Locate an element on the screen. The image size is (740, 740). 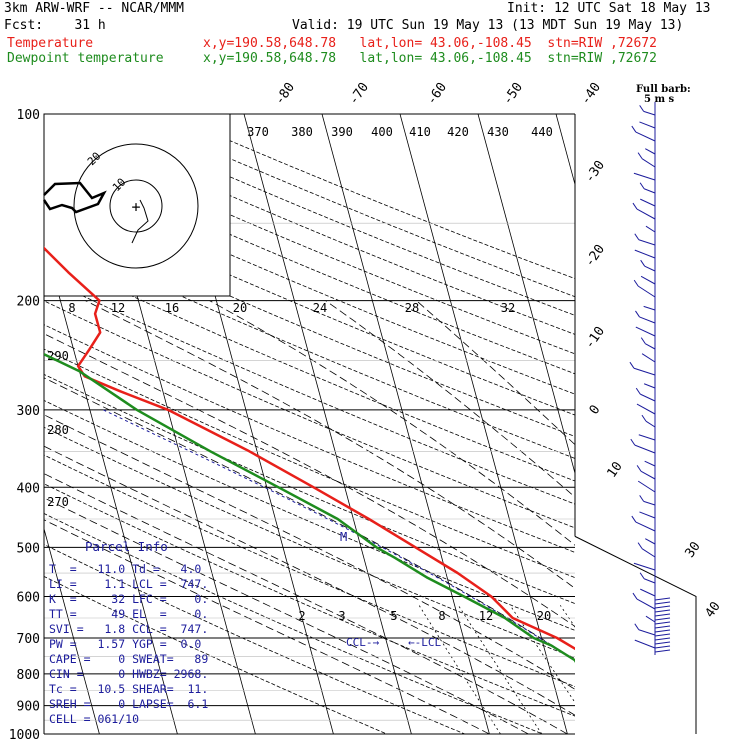
isotherm-tick-label: -60 is located at coordinates (437, 94).